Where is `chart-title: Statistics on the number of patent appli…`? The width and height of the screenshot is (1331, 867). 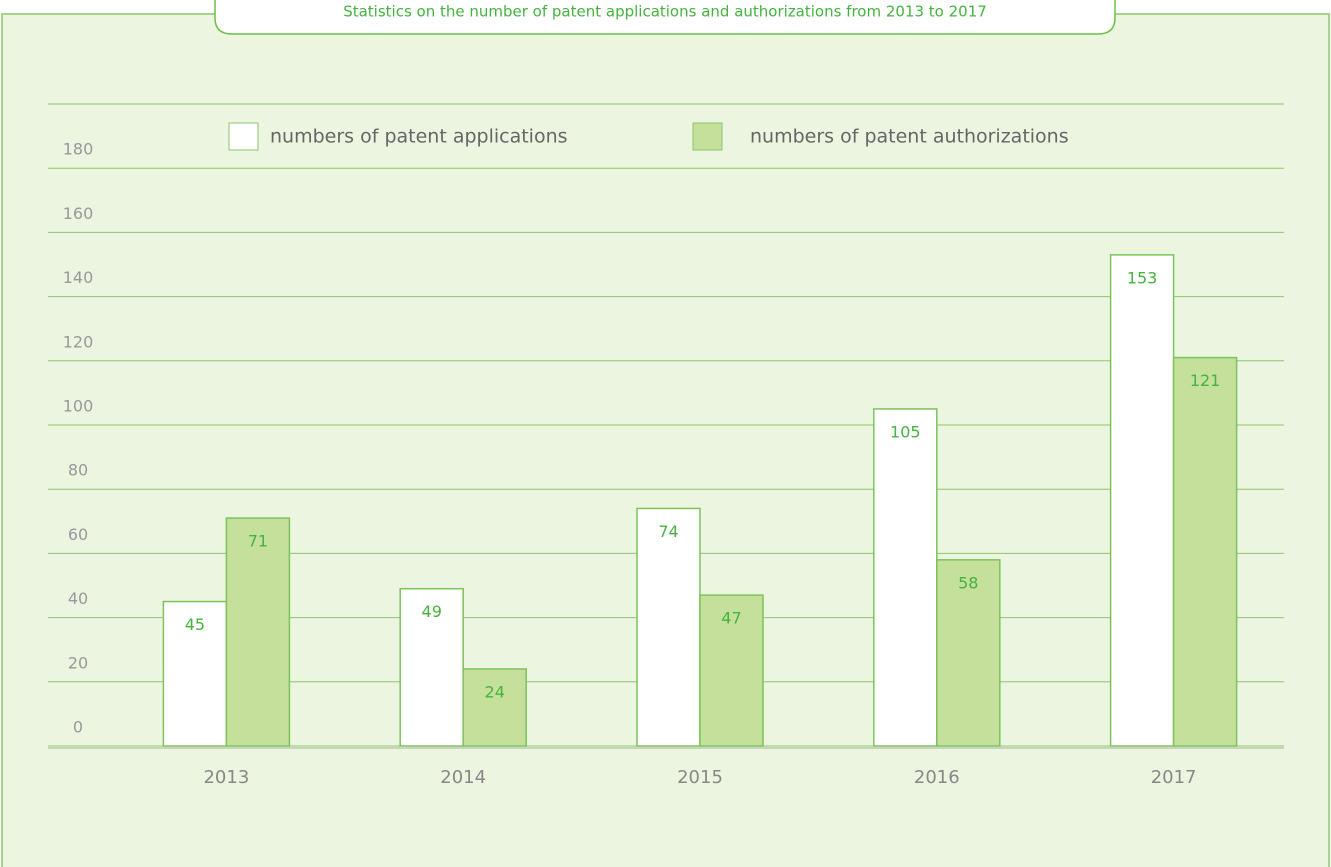
chart-title: Statistics on the number of patent appli… is located at coordinates (665, 12).